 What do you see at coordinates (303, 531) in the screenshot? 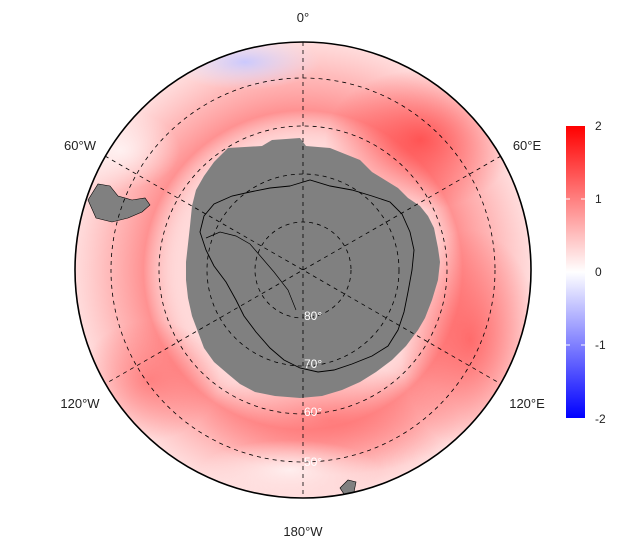
I see `lon-label-bottom: 180°W` at bounding box center [303, 531].